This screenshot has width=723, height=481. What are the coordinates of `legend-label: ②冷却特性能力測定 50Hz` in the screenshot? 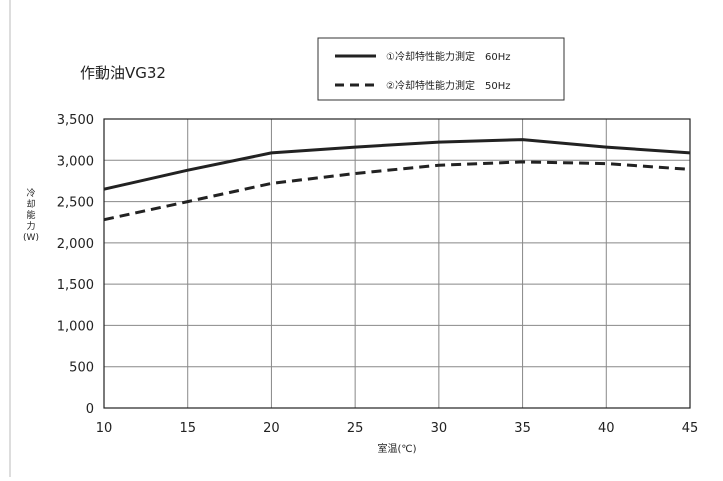 It's located at (448, 85).